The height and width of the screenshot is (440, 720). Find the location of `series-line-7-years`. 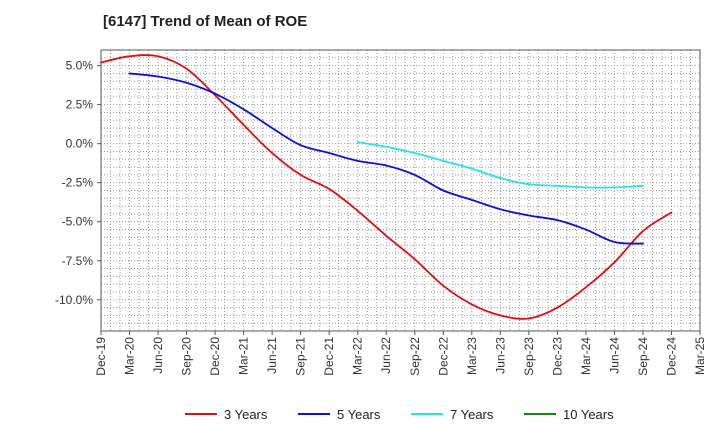

series-line-7-years is located at coordinates (500, 165).